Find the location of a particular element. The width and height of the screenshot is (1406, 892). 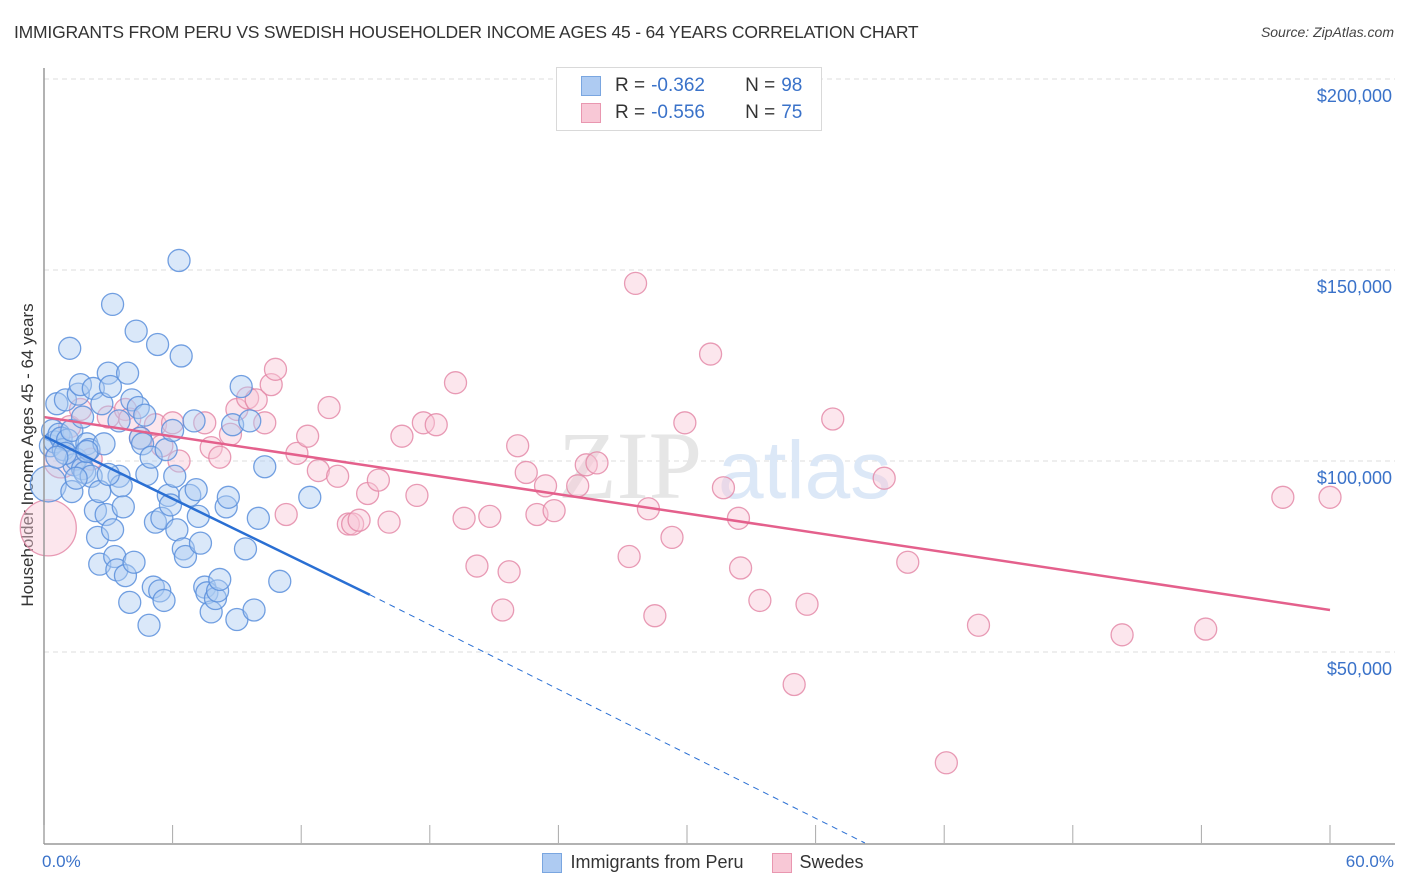

peru-trend-extension is located at coordinates (617, 719).